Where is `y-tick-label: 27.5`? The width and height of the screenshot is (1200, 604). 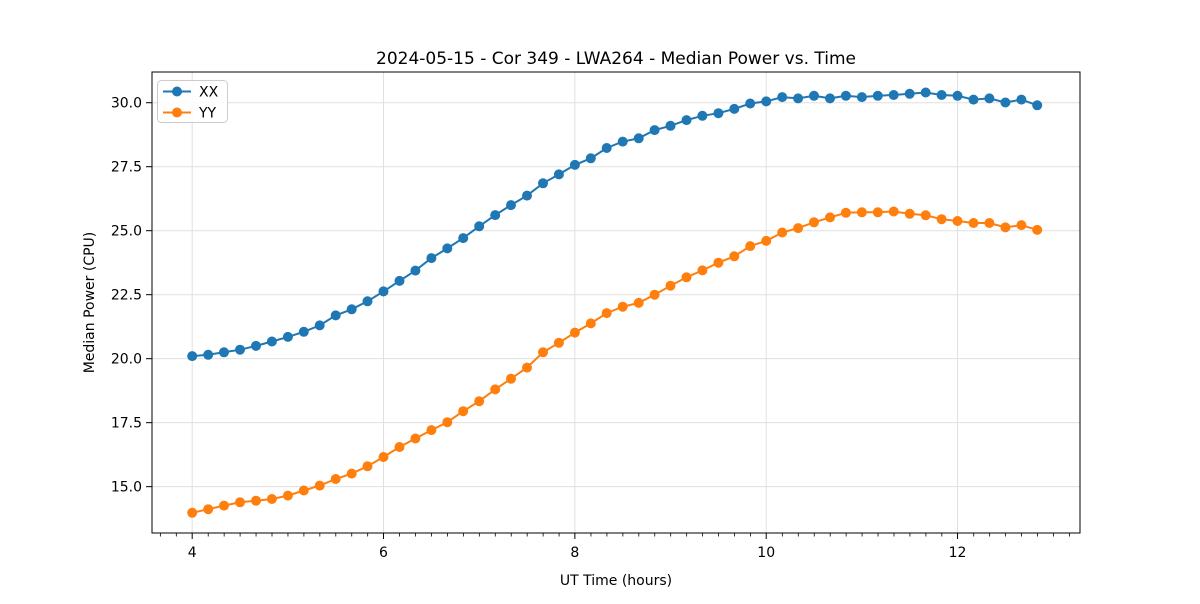
y-tick-label: 27.5 is located at coordinates (126, 168).